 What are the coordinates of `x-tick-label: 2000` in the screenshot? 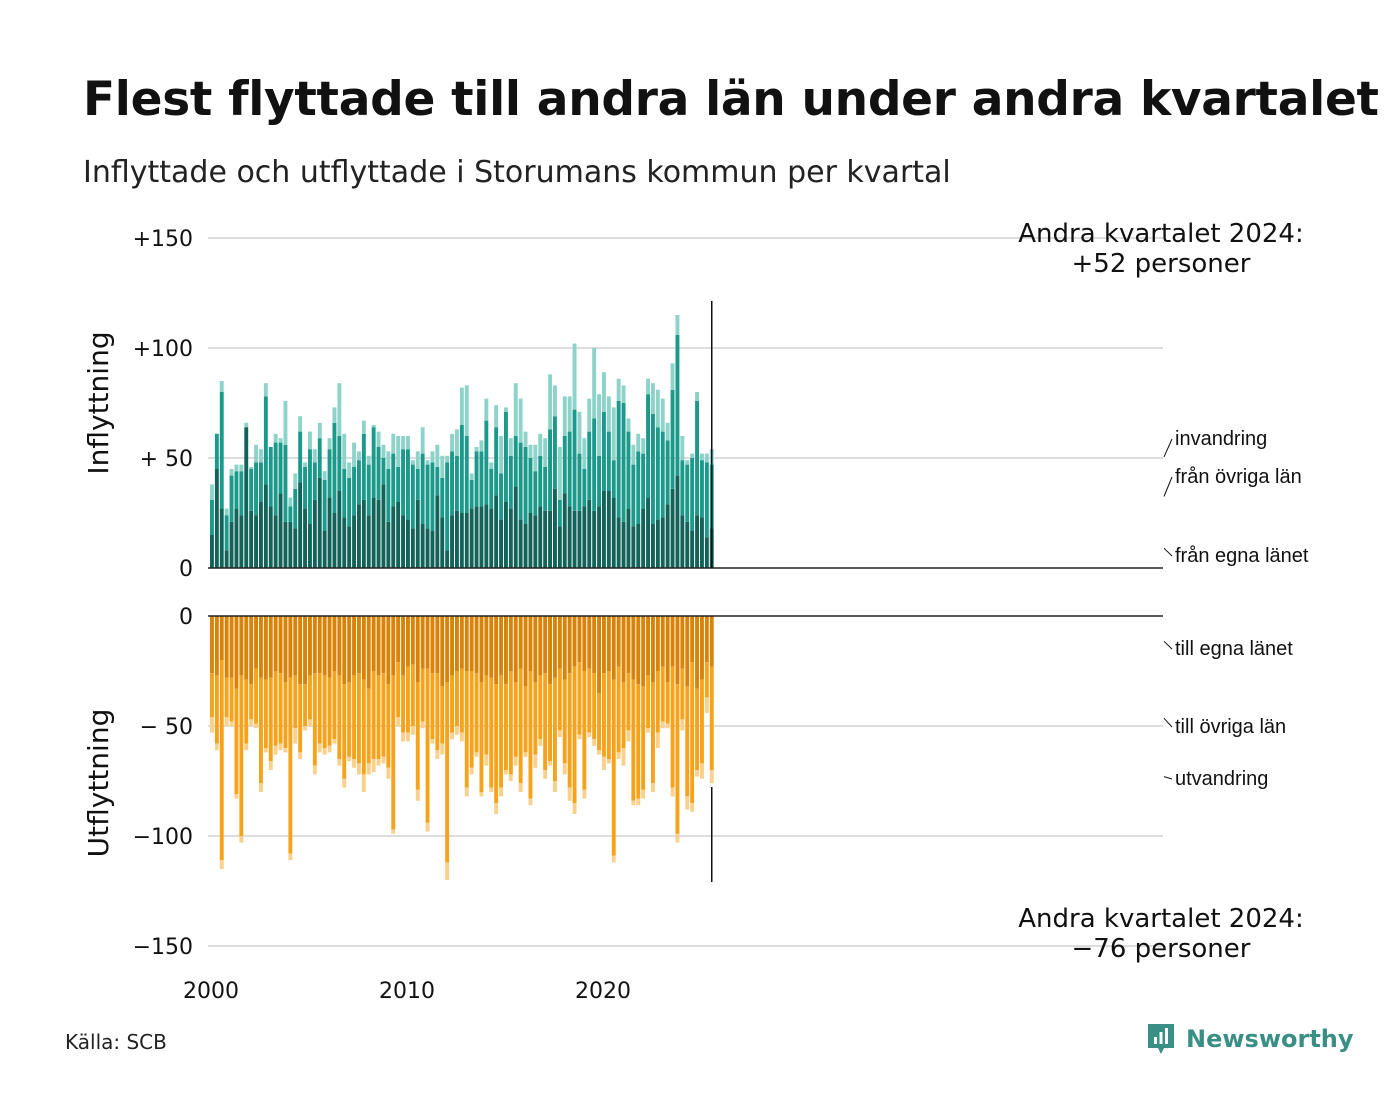 It's located at (211, 991).